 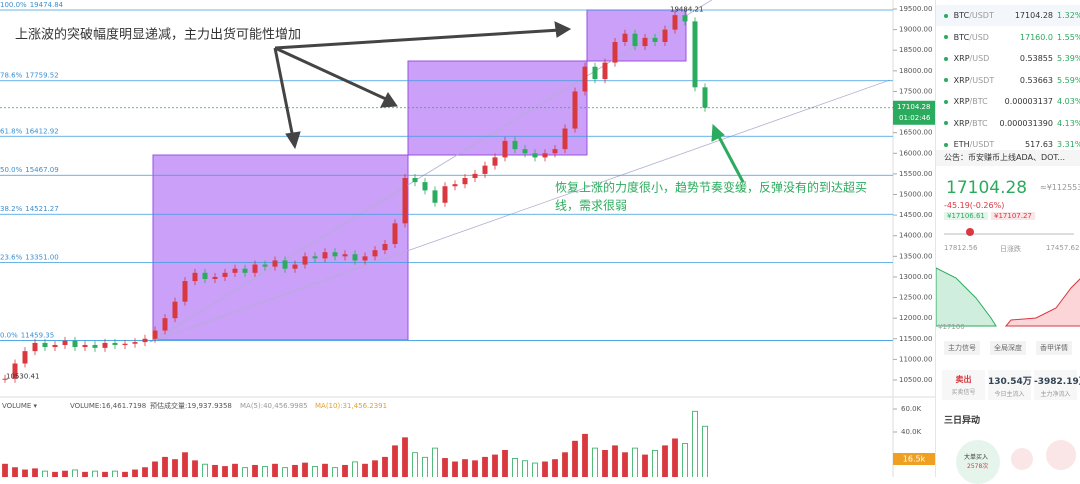 What do you see at coordinates (108, 406) in the screenshot?
I see `volume-header: VOLUME:16,461.7198` at bounding box center [108, 406].